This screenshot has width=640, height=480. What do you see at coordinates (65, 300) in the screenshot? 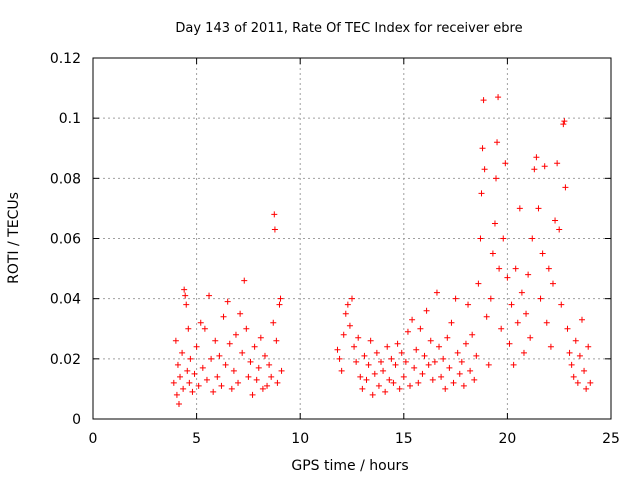
I see `y-tick-label: 0.04` at bounding box center [65, 300].